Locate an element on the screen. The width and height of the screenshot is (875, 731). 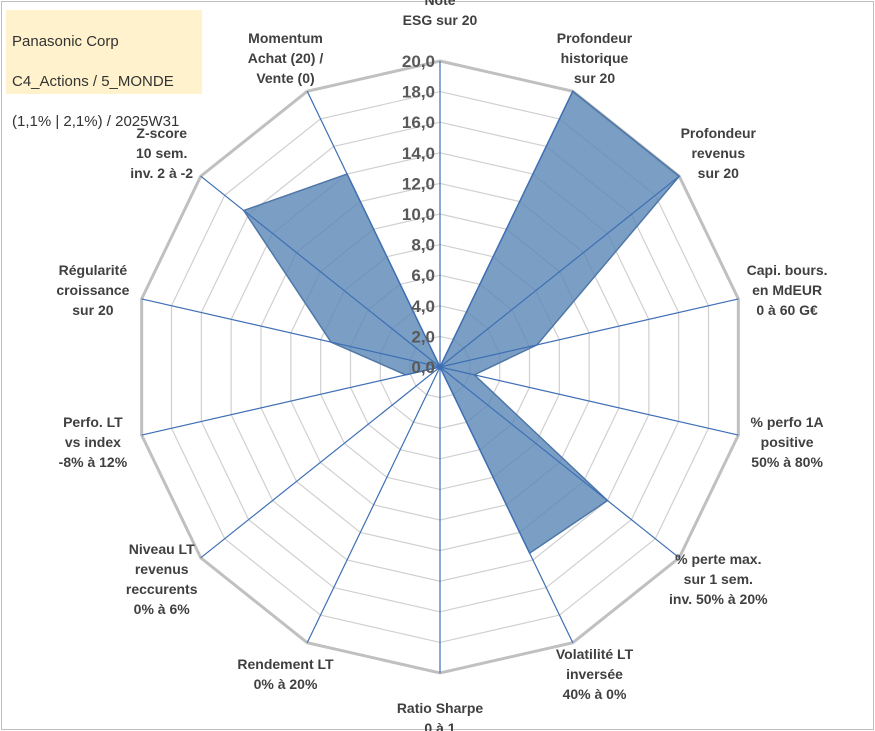
category-label-2: Profondeur revenus sur 20 is located at coordinates (719, 153).